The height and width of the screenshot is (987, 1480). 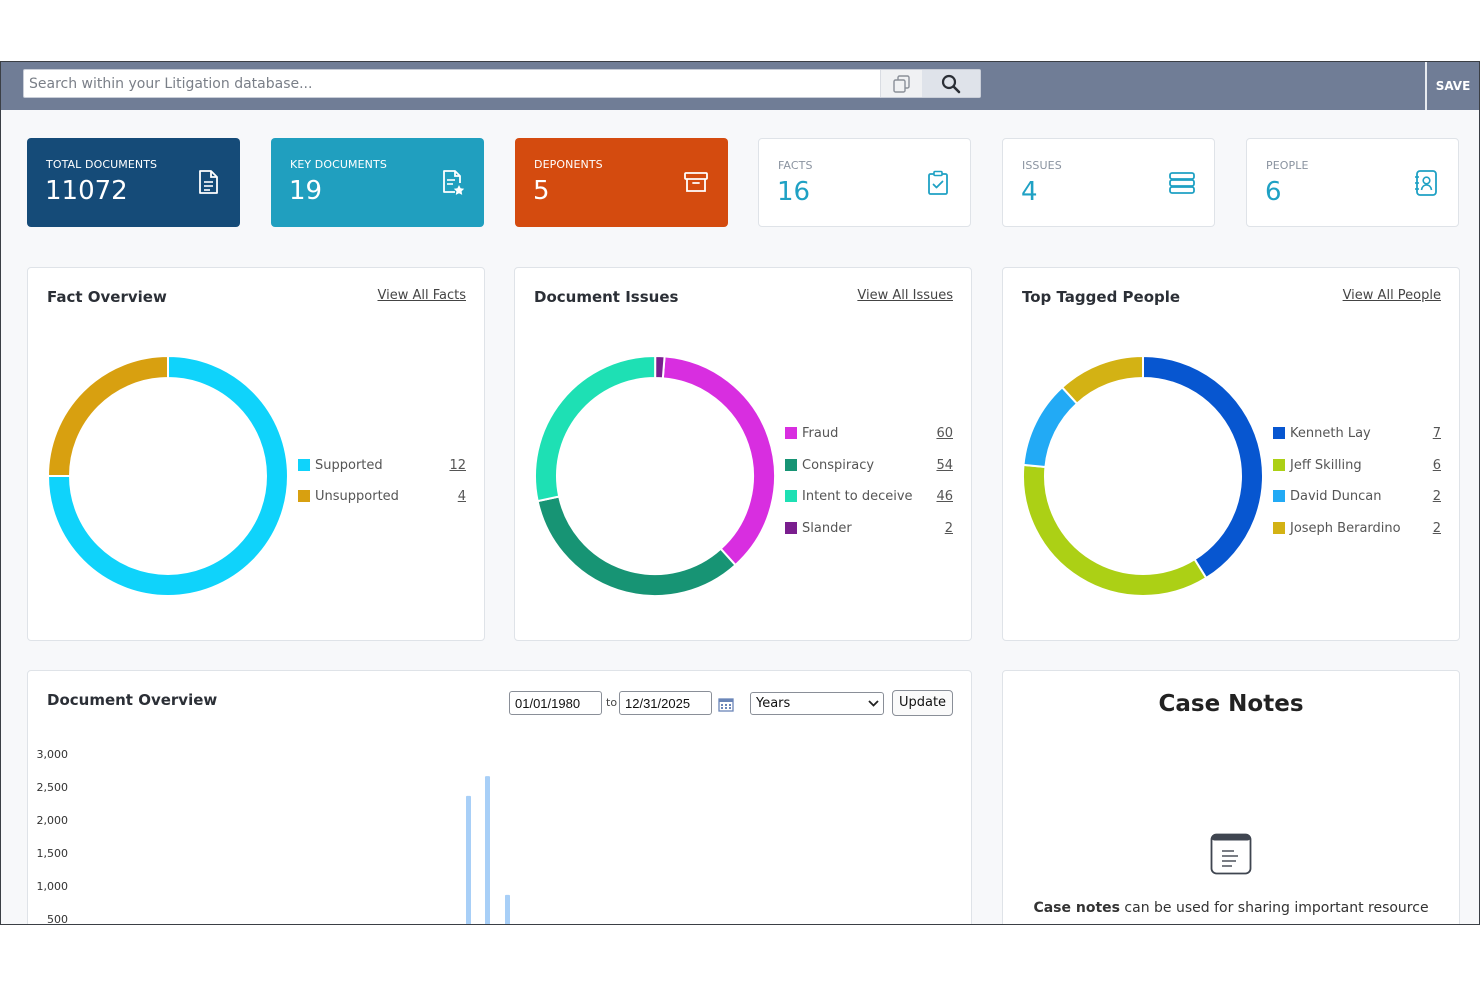 I want to click on document-overview-chart: 3,000 2,500 2,000 1,500 1,000 500, so click(x=273, y=836).